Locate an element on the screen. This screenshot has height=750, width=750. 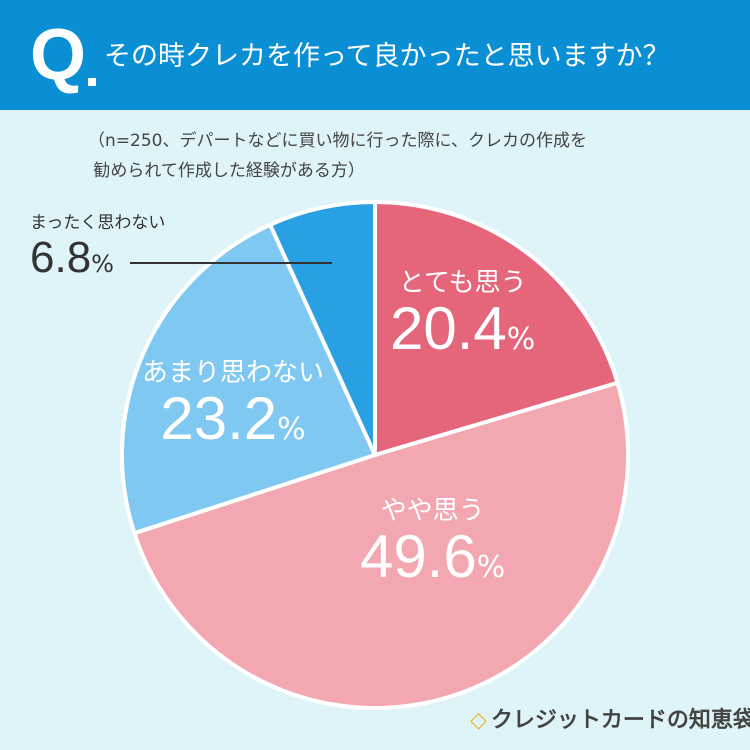
slice-label-2: あまり思わない 23.2% is located at coordinates (233, 400).